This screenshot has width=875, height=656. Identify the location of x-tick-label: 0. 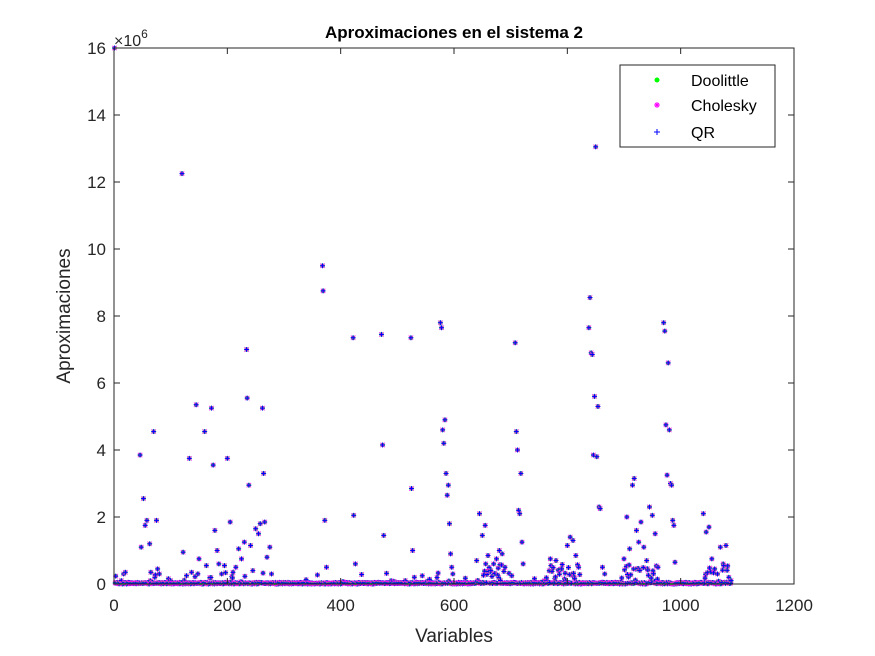
(113, 605).